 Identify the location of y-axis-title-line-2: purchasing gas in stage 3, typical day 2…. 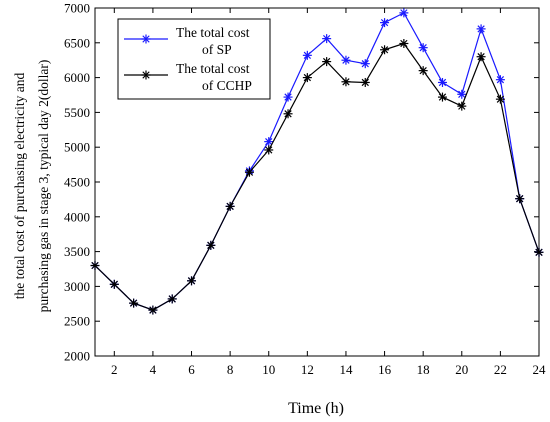
(43, 186).